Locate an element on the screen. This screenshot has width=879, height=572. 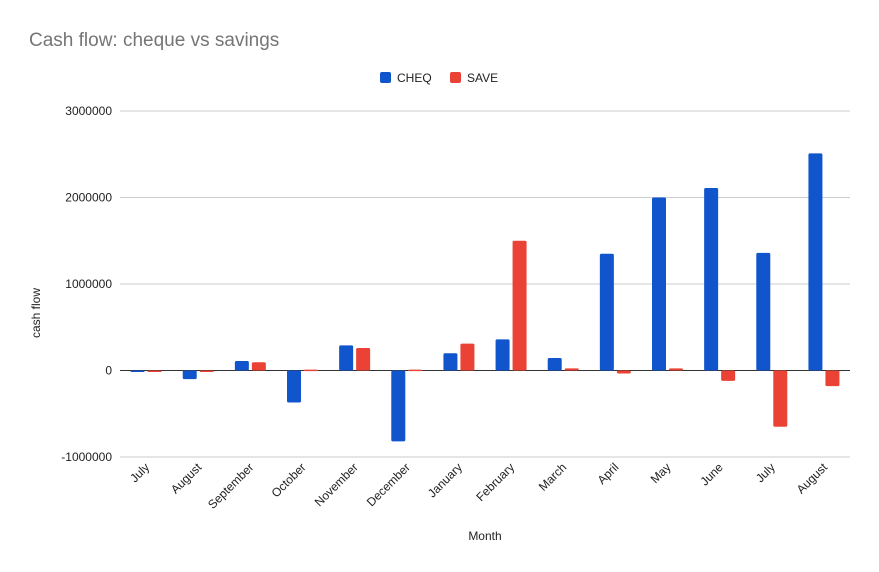
x-tick-label: November is located at coordinates (336, 484).